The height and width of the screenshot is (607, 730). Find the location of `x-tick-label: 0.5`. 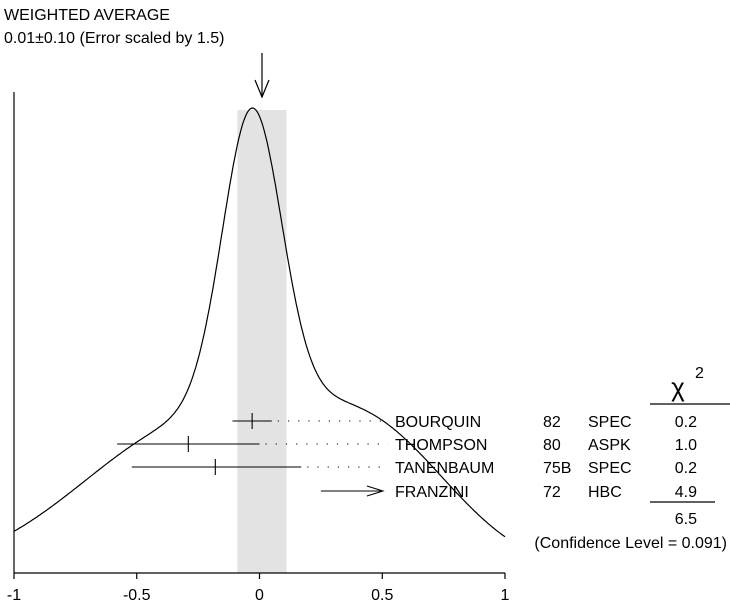

x-tick-label: 0.5 is located at coordinates (382, 595).